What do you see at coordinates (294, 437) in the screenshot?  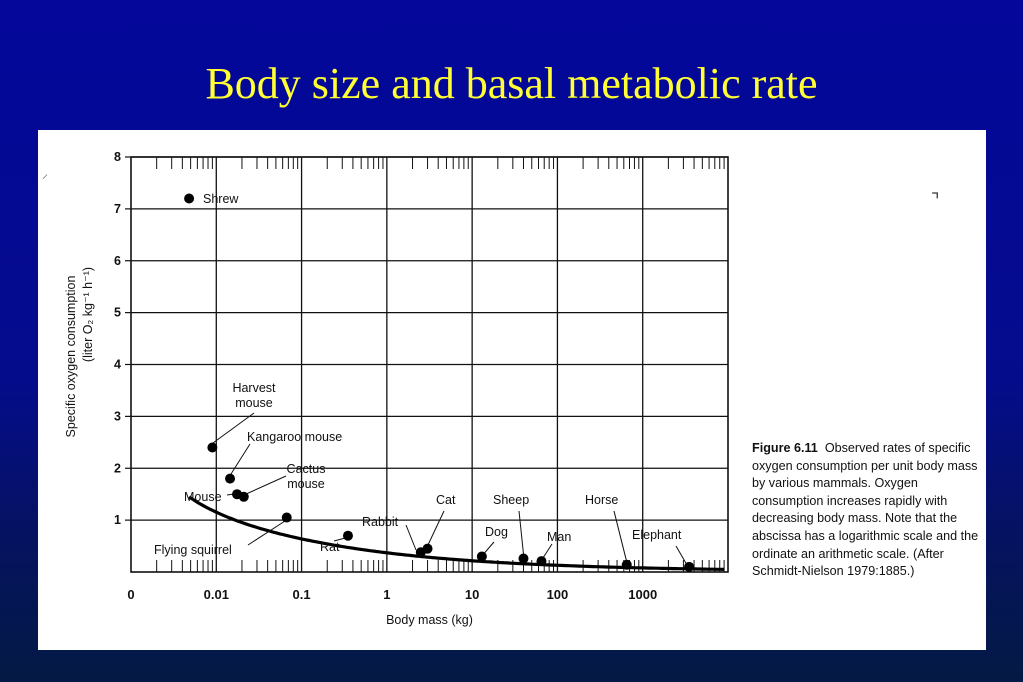 I see `data-point-label: Kangaroo mouse` at bounding box center [294, 437].